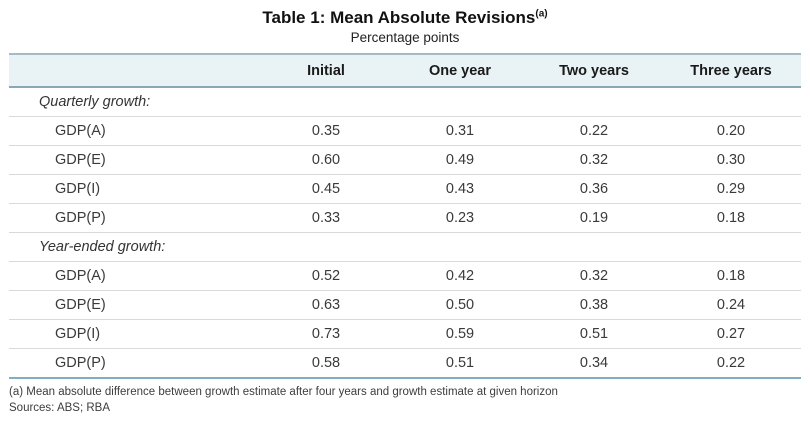  What do you see at coordinates (731, 334) in the screenshot?
I see `cell-value: 0.27` at bounding box center [731, 334].